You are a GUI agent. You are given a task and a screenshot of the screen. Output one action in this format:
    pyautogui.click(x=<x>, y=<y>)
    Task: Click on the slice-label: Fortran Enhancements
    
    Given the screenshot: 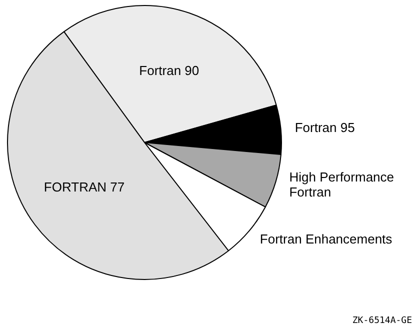 What is the action you would take?
    pyautogui.click(x=326, y=238)
    